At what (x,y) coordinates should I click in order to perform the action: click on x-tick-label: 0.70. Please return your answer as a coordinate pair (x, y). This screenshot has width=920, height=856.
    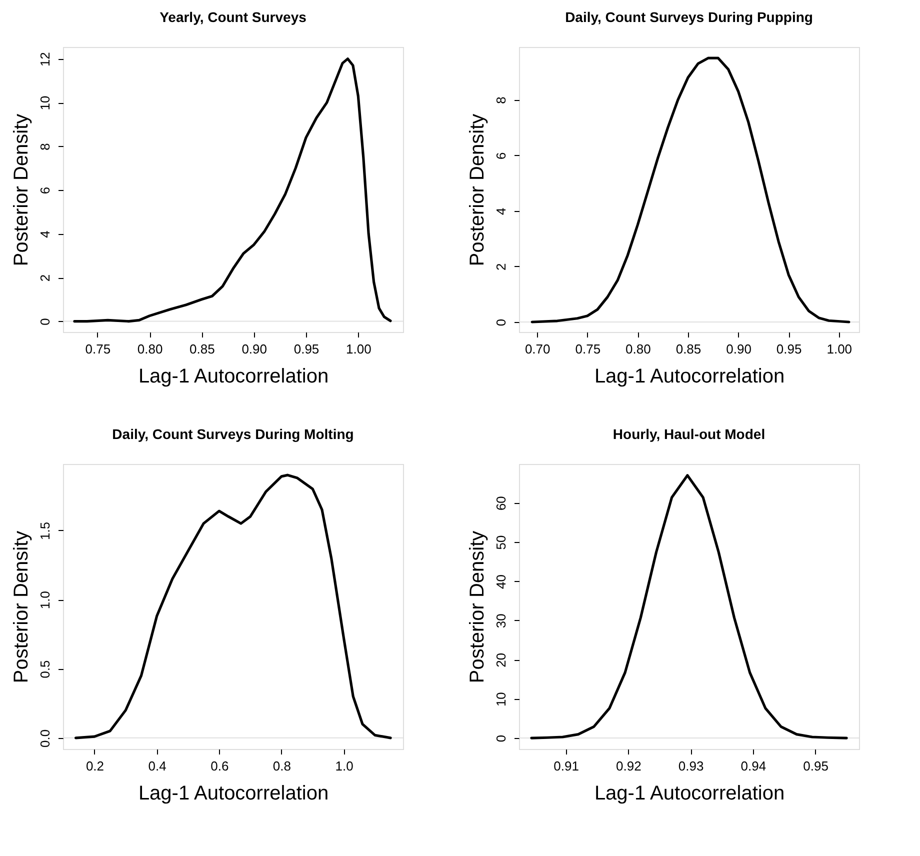
    Looking at the image, I should click on (537, 349).